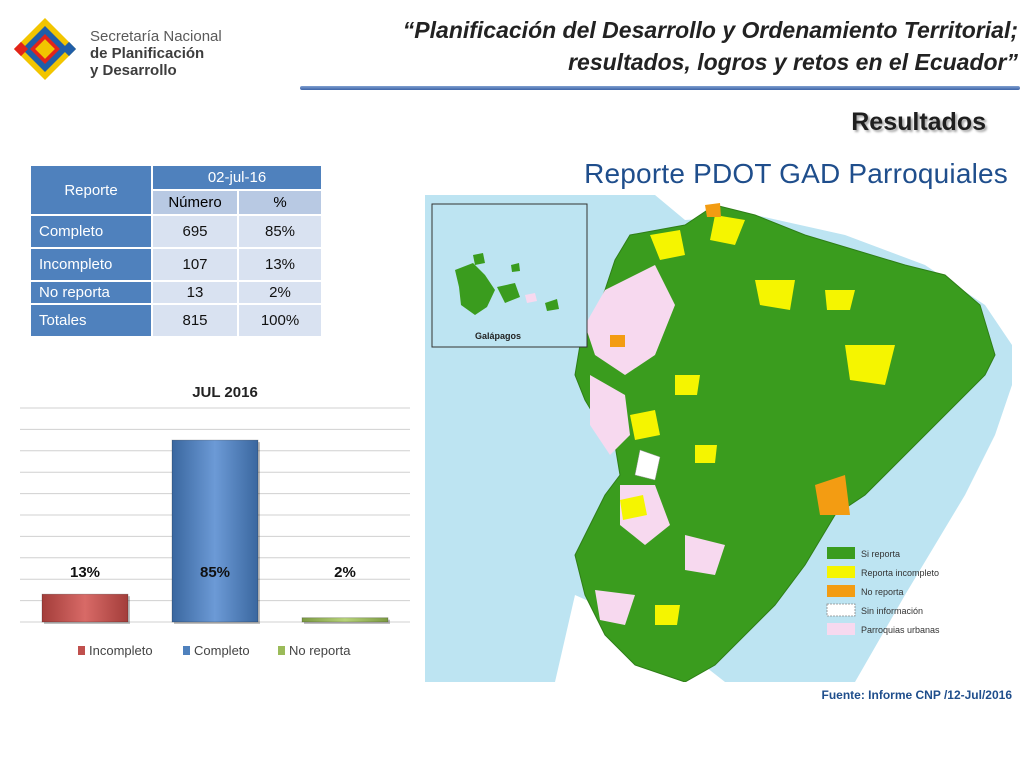 The width and height of the screenshot is (1024, 768). I want to click on report-title: Reporte PDOT GAD Parroquiales, so click(796, 173).